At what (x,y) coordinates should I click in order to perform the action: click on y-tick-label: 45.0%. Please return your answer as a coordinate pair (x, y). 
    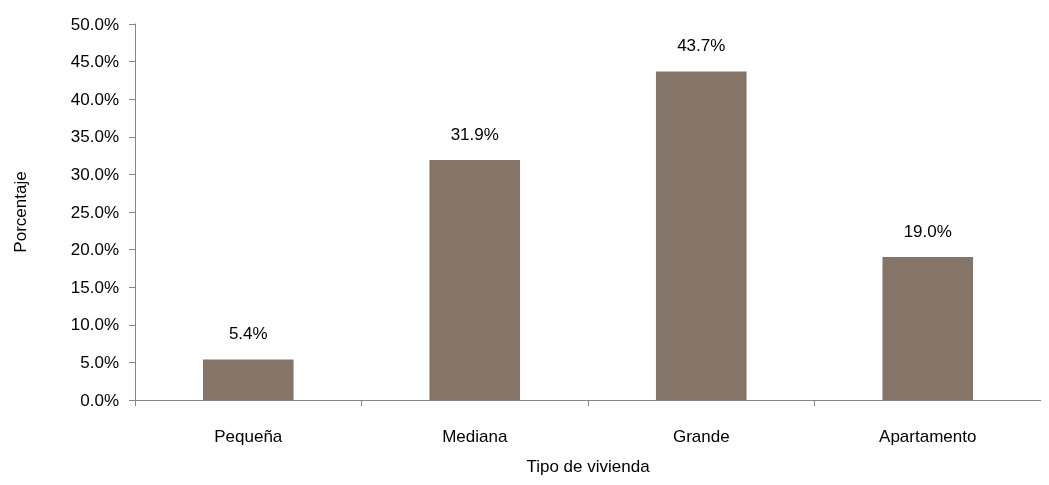
    Looking at the image, I should click on (94, 62).